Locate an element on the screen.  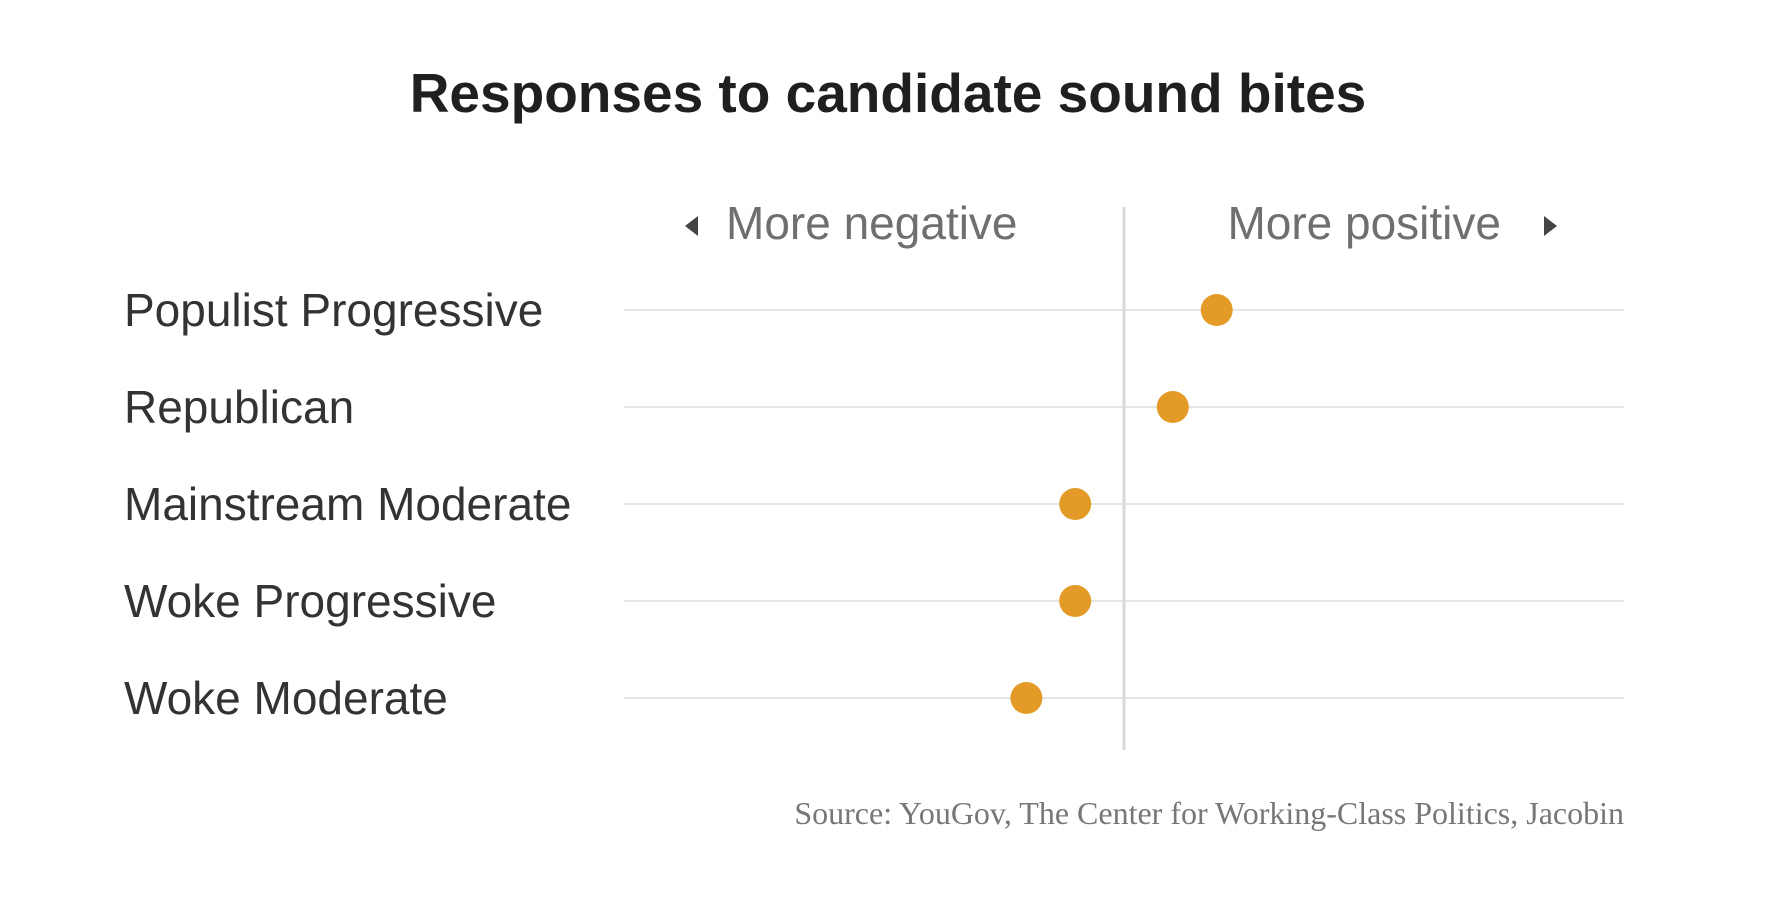
chart-title: Responses to candidate sound bites is located at coordinates (888, 93).